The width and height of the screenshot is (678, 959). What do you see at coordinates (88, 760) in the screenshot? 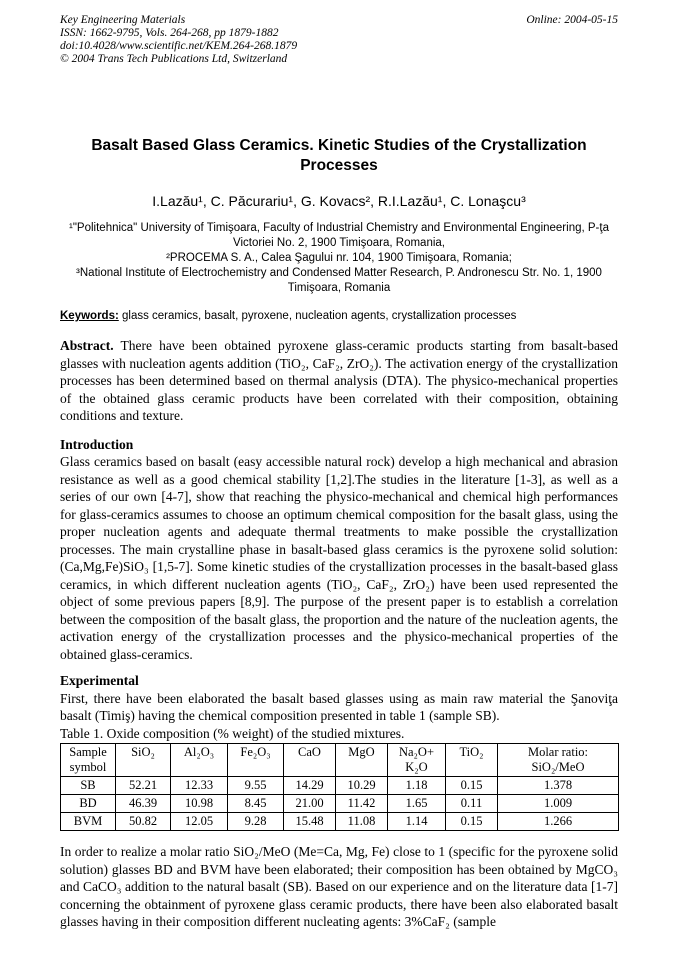
I see `table-header-cell: Sample symbol` at bounding box center [88, 760].